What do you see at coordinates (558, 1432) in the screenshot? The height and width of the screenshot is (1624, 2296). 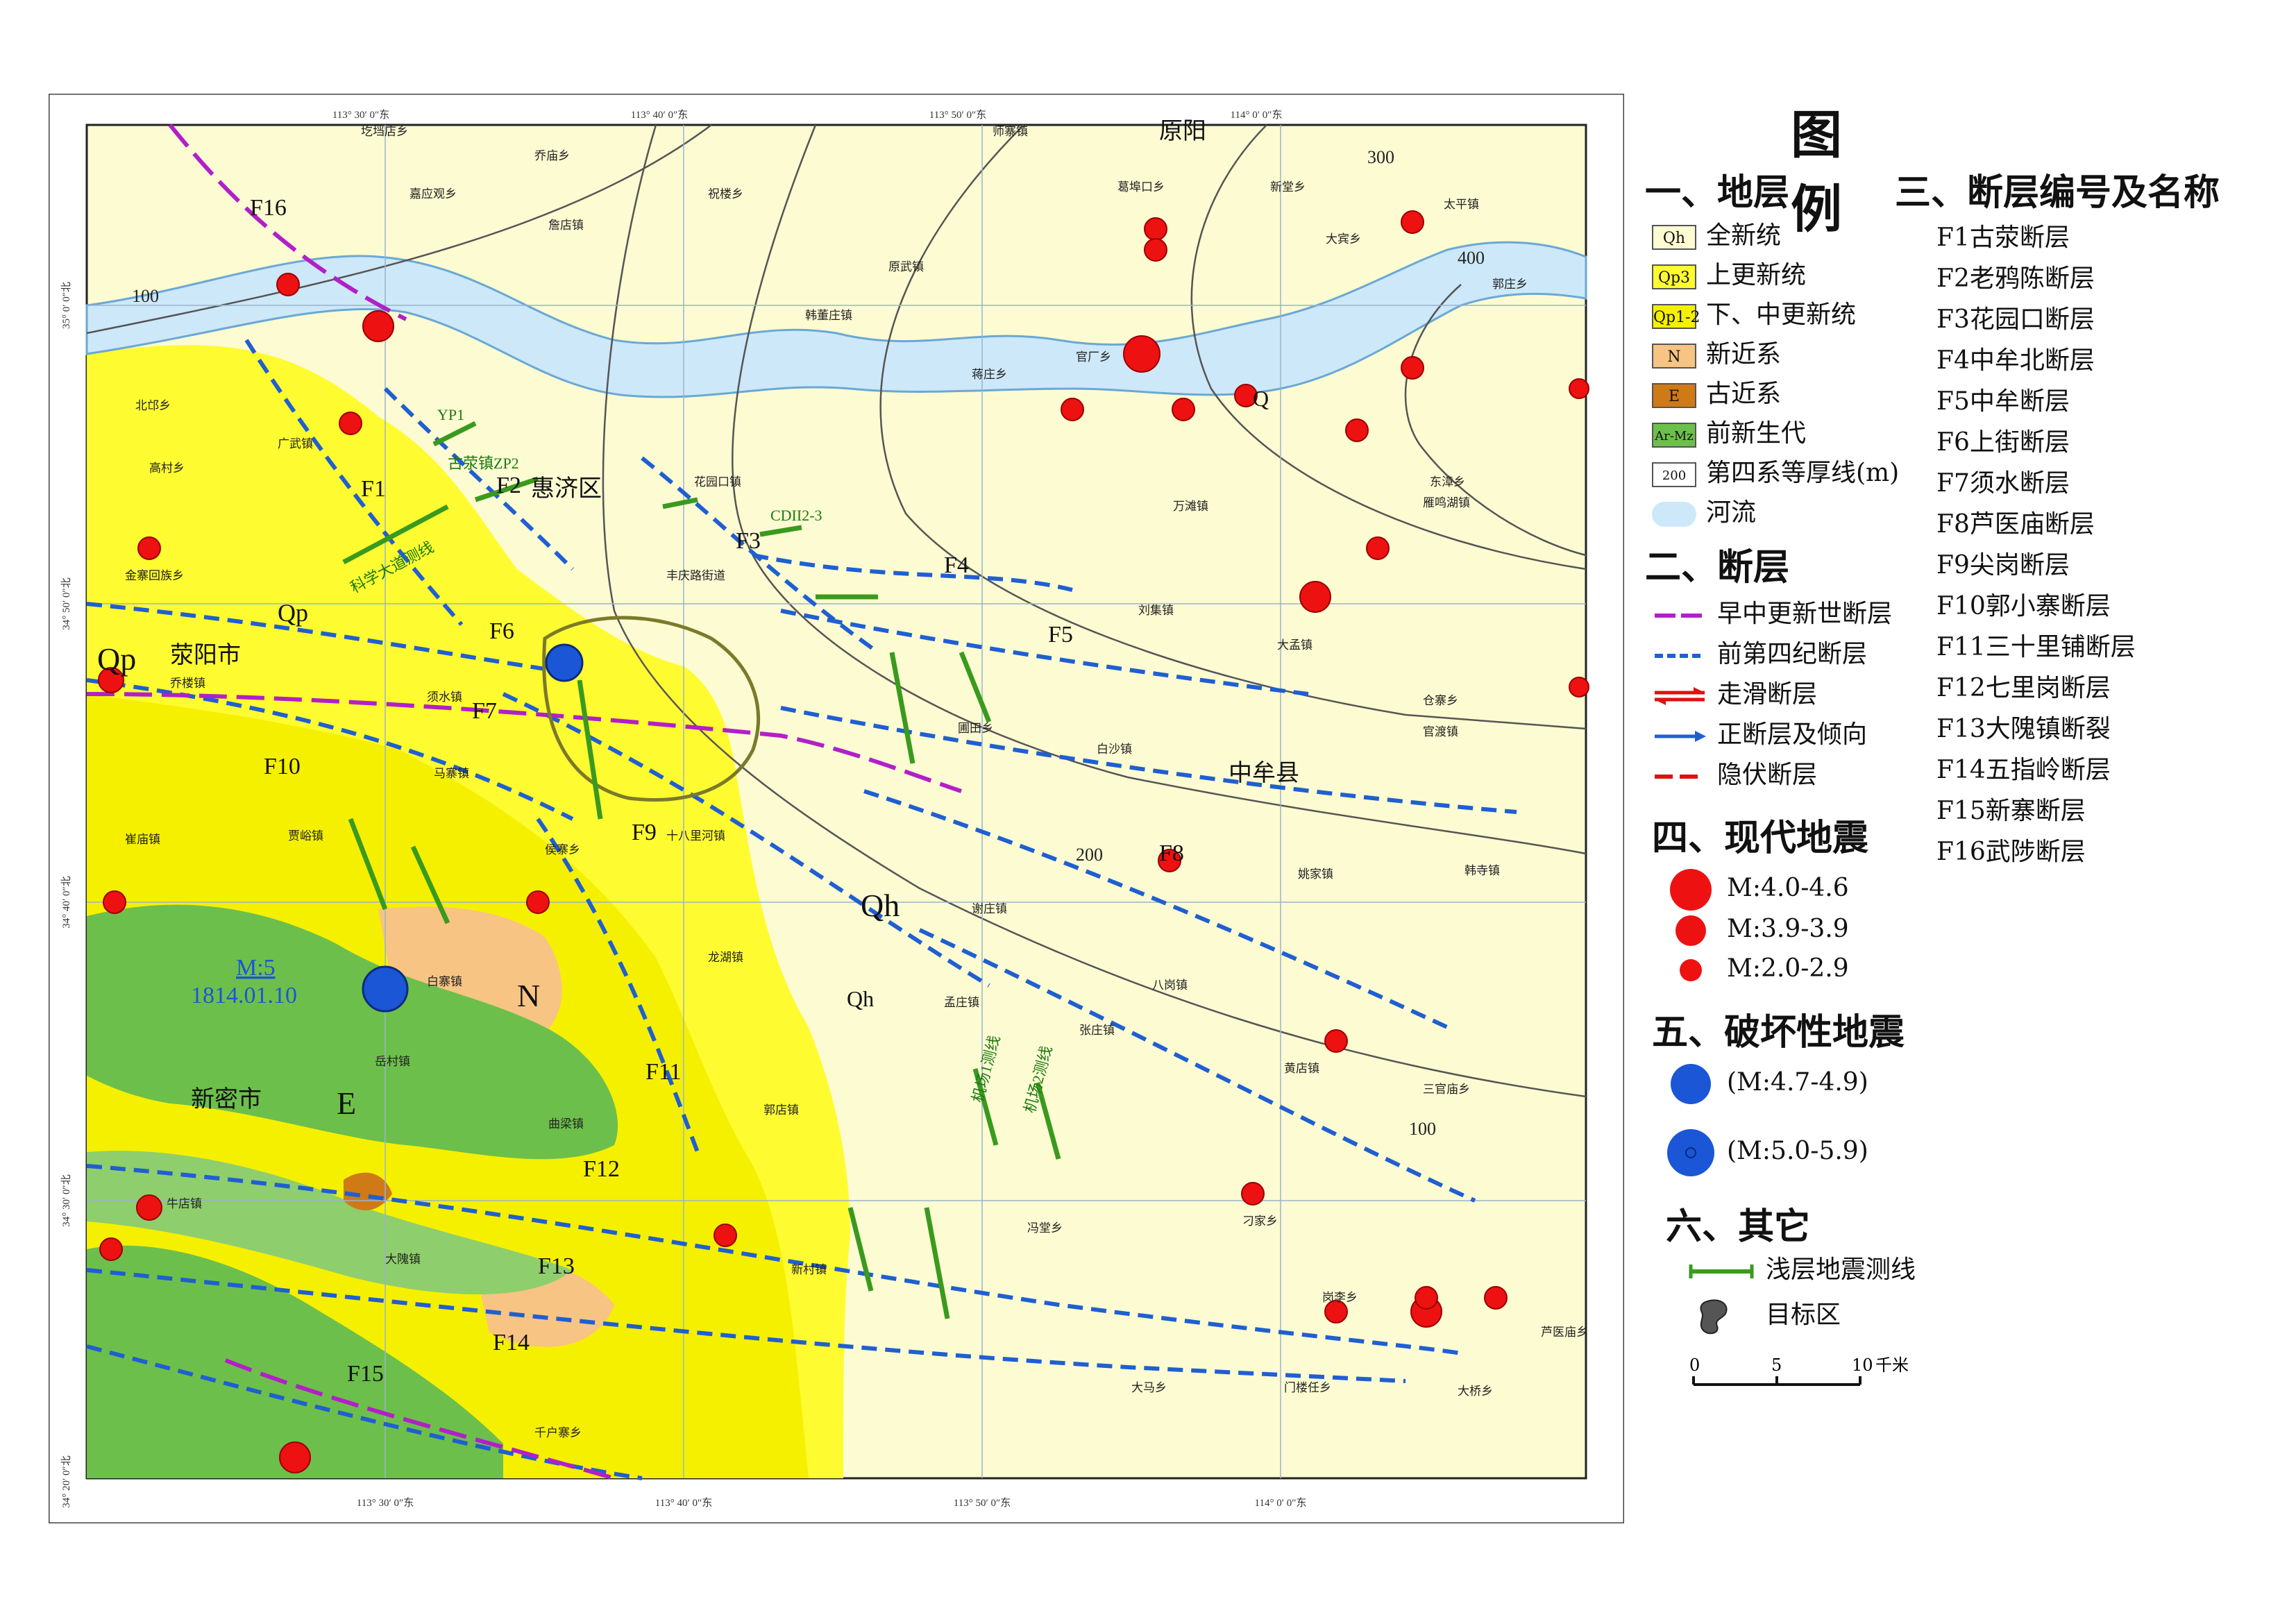 I see `town-label: 千户寨乡` at bounding box center [558, 1432].